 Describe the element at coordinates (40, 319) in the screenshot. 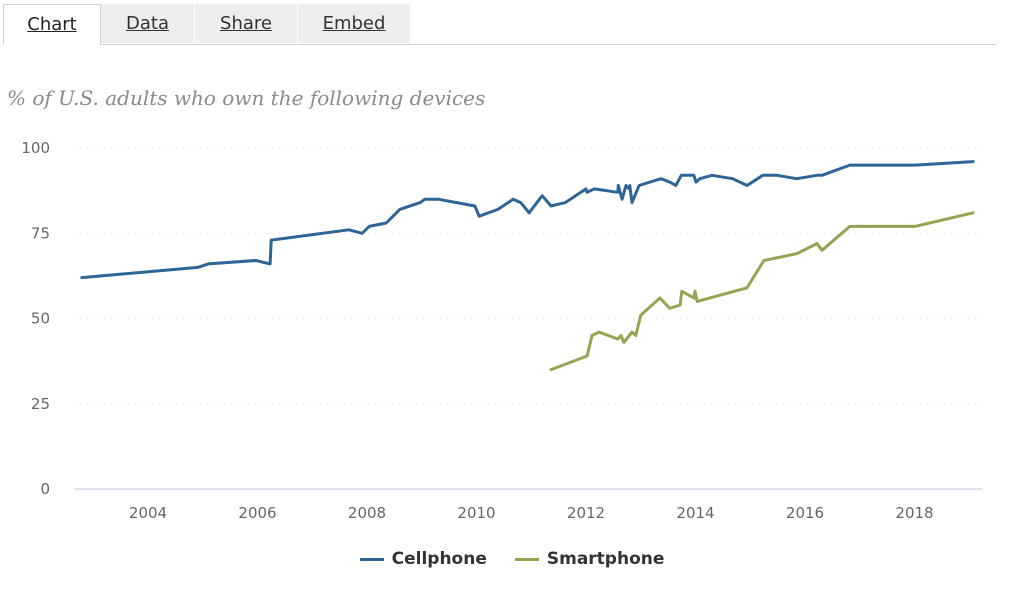

I see `y-tick-label: 50` at that location.